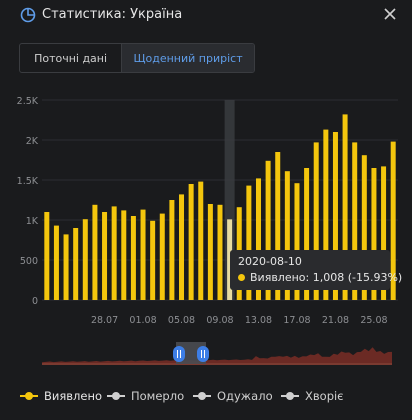  Describe the element at coordinates (28, 101) in the screenshot. I see `y-tick-label: 2.5K` at that location.